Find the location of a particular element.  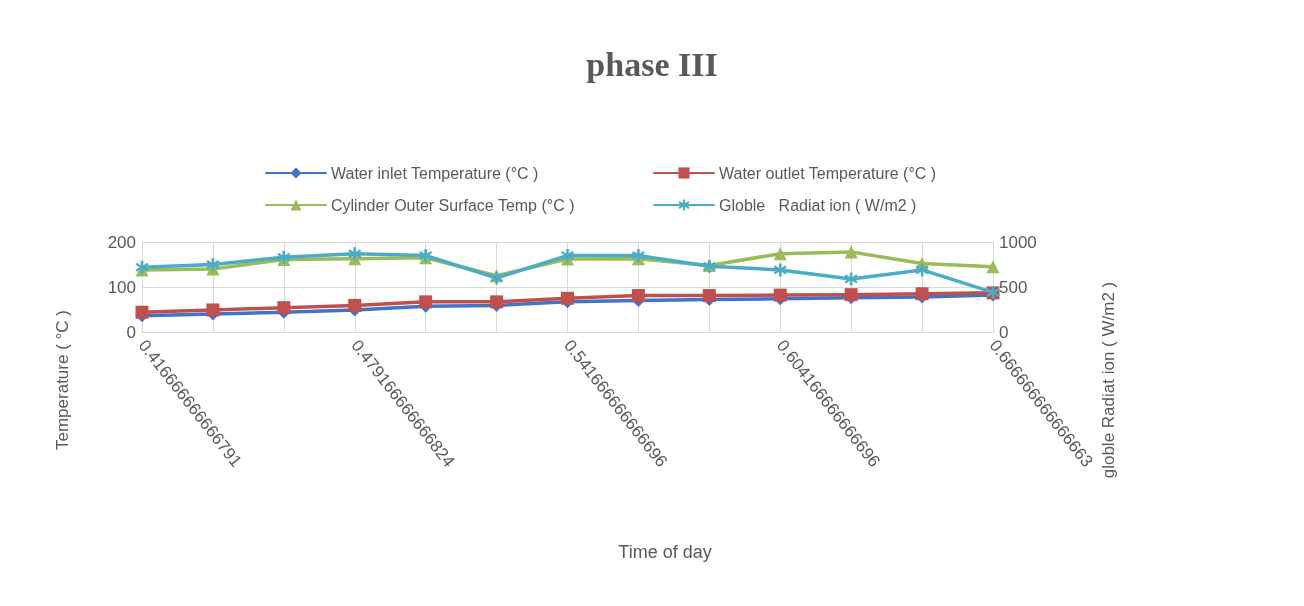

legend-label: Cylinder Outer Surface Temp (°C ) is located at coordinates (453, 205).